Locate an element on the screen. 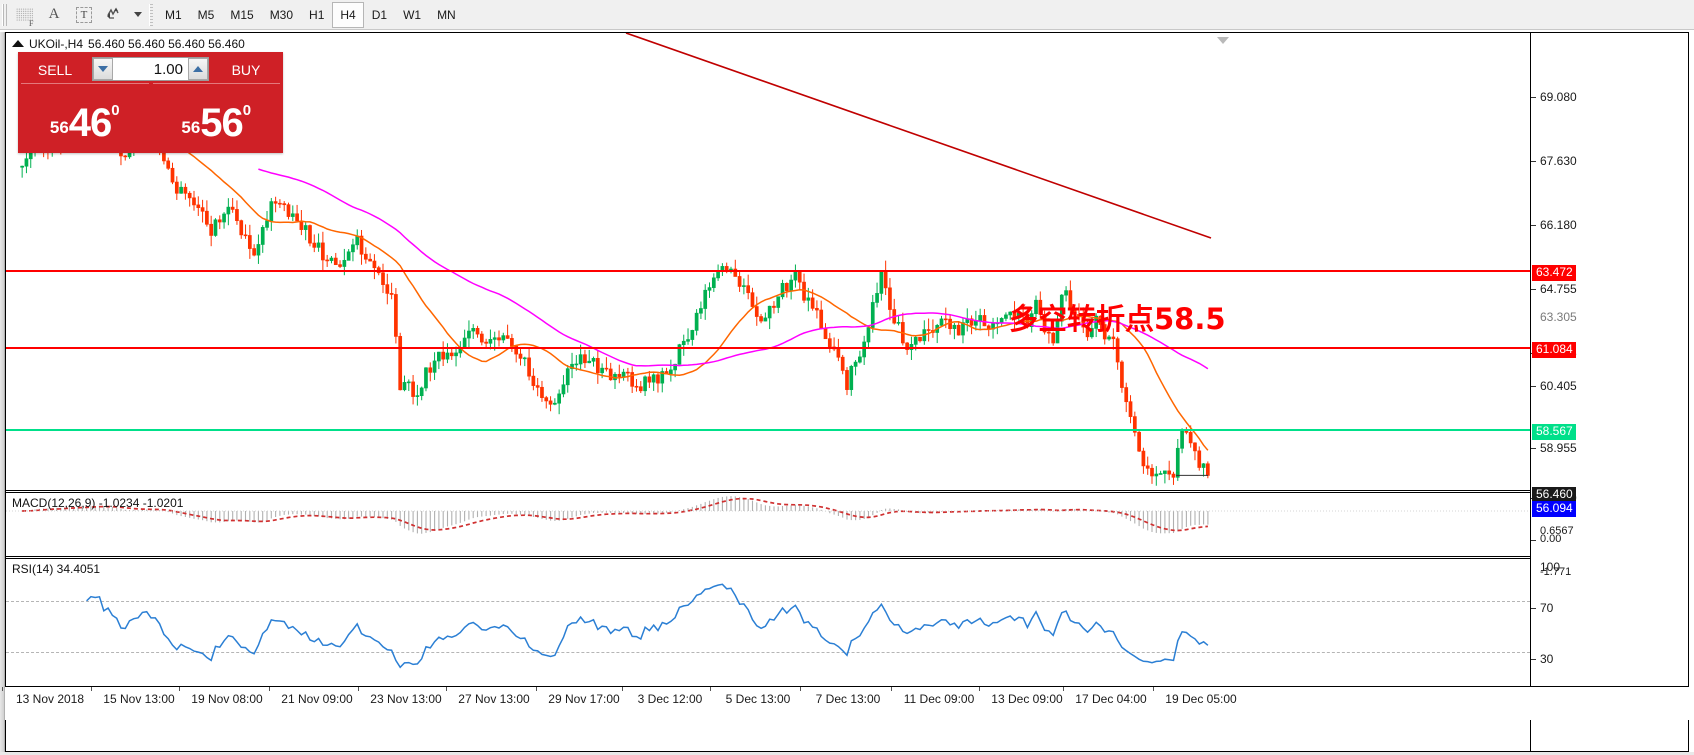 This screenshot has width=1694, height=755. timeframe-m15: M15 is located at coordinates (242, 14).